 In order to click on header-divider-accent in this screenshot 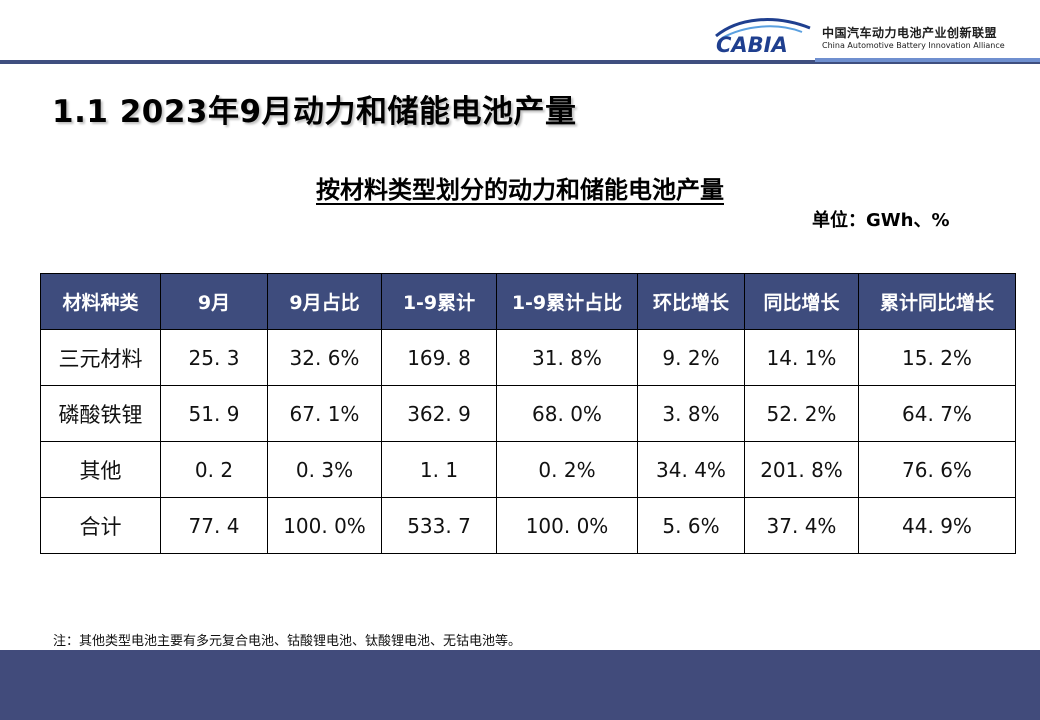, I will do `click(927, 60)`.